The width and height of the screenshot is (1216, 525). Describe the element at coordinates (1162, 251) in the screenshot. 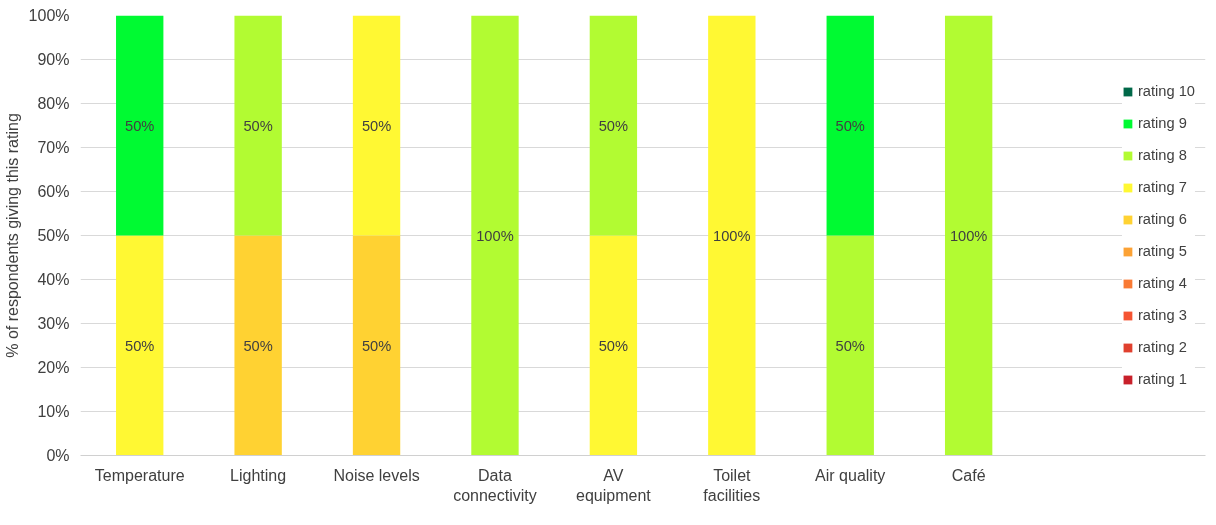

I see `legend-label: rating 5` at that location.